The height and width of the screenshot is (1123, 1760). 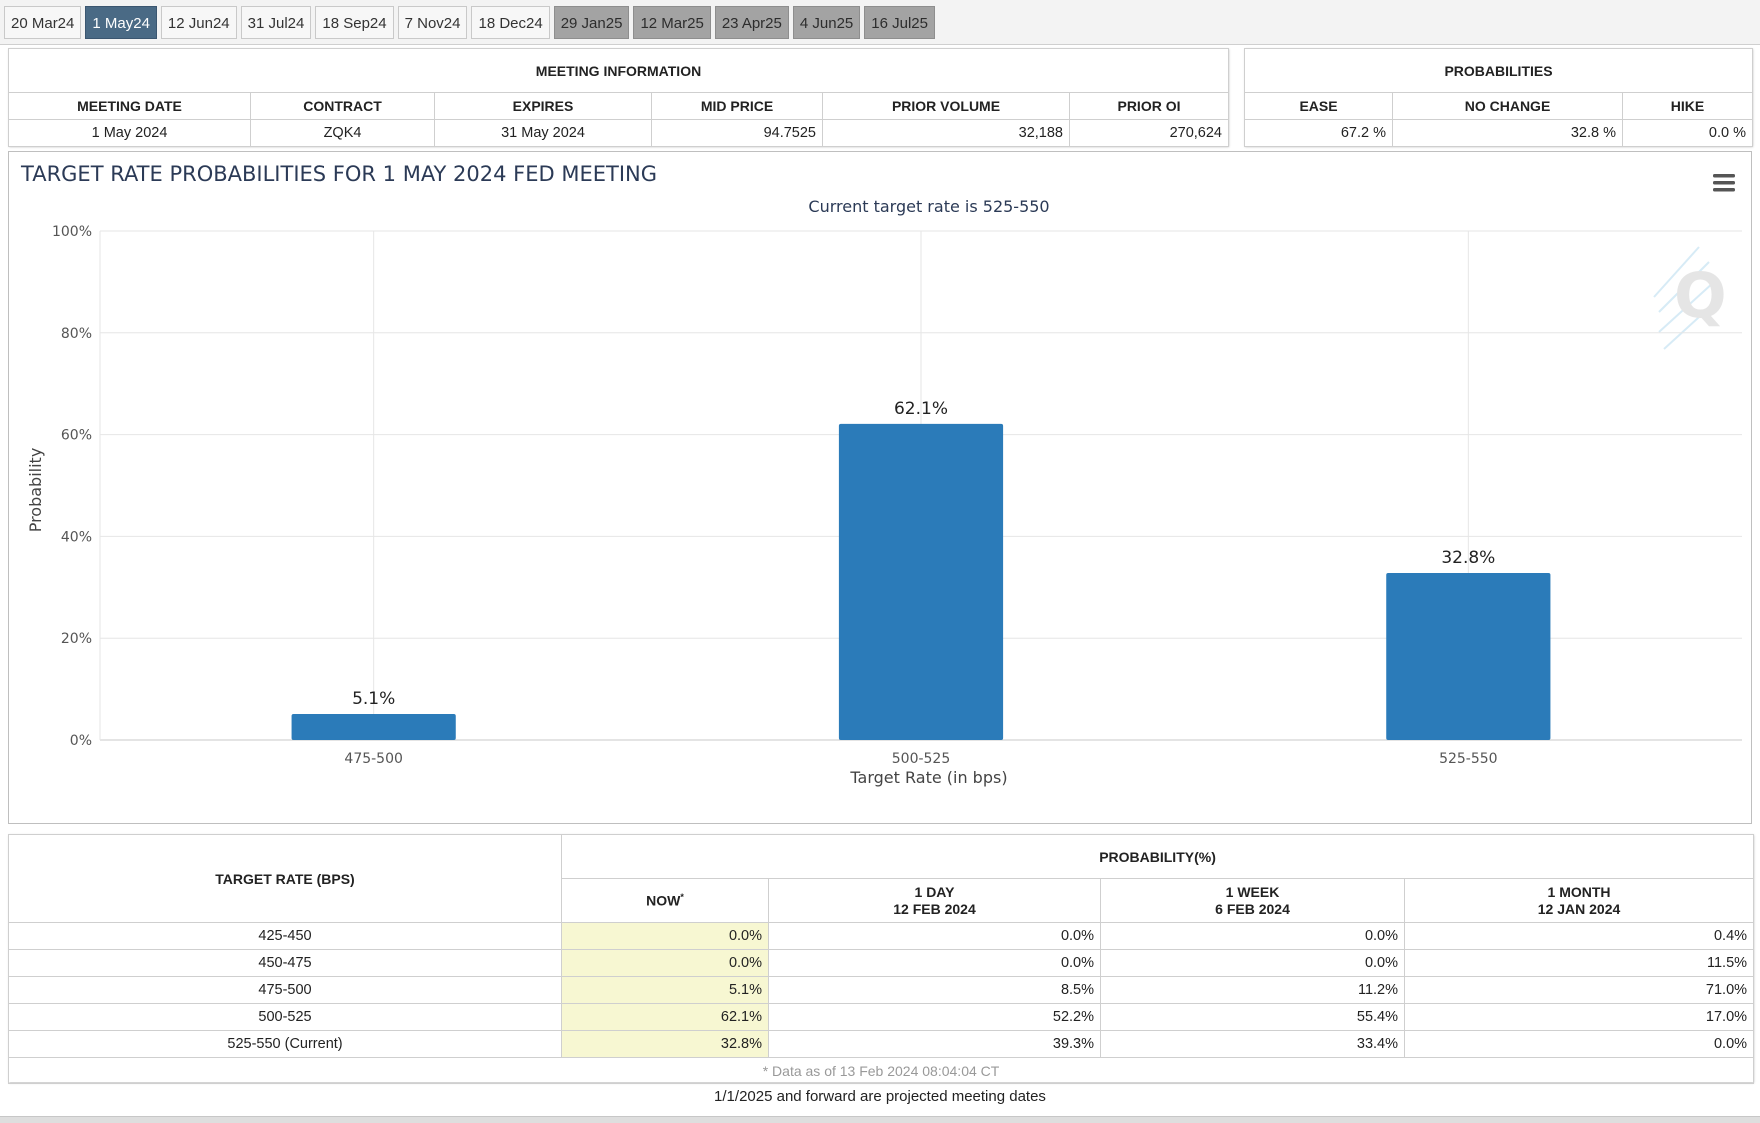 What do you see at coordinates (285, 1044) in the screenshot?
I see `target-rate-cell: 525-550 (Current)` at bounding box center [285, 1044].